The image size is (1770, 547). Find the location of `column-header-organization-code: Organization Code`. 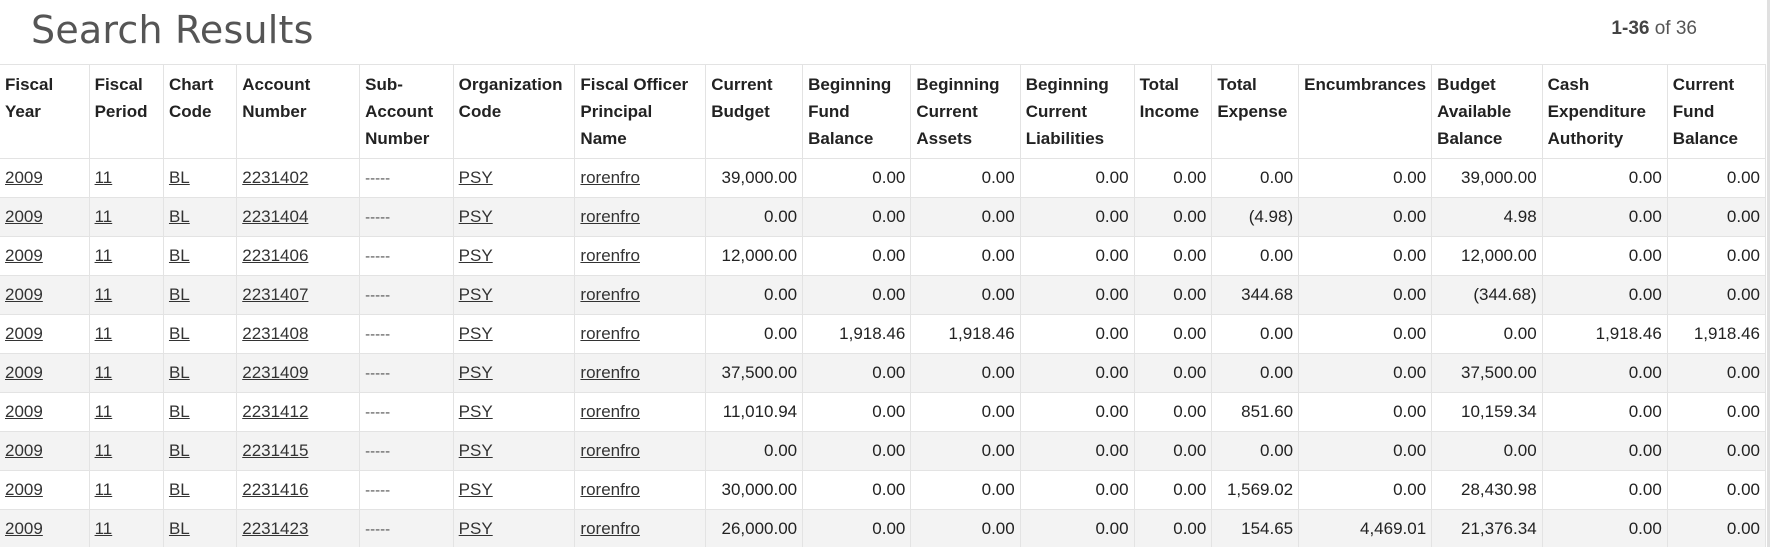

column-header-organization-code: Organization Code is located at coordinates (514, 111).